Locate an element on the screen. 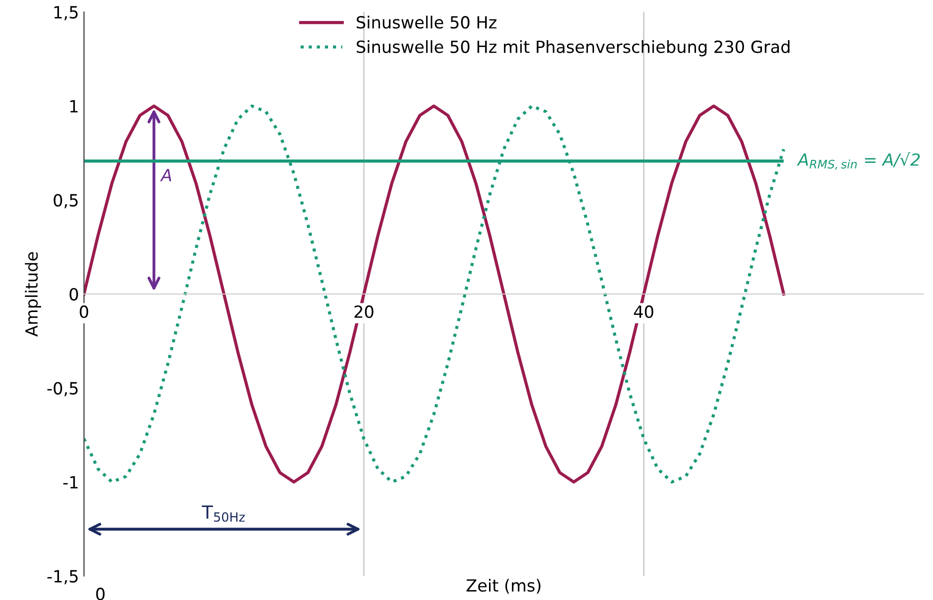 This screenshot has width=933, height=600. annotation: T$_{50Hz}$ is located at coordinates (223, 513).